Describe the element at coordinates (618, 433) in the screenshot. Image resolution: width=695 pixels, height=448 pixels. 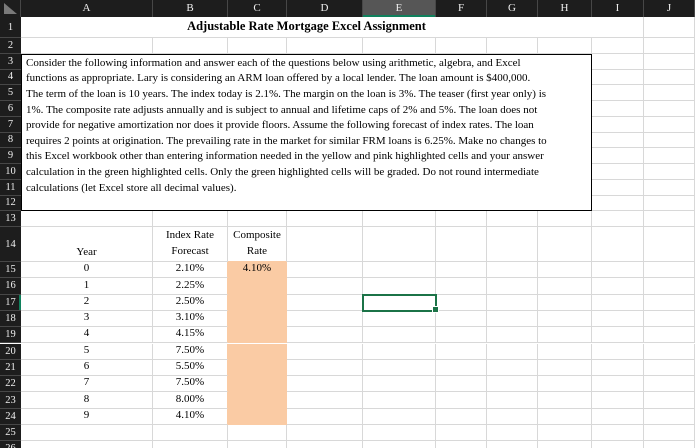
I see `cell-I25` at that location.